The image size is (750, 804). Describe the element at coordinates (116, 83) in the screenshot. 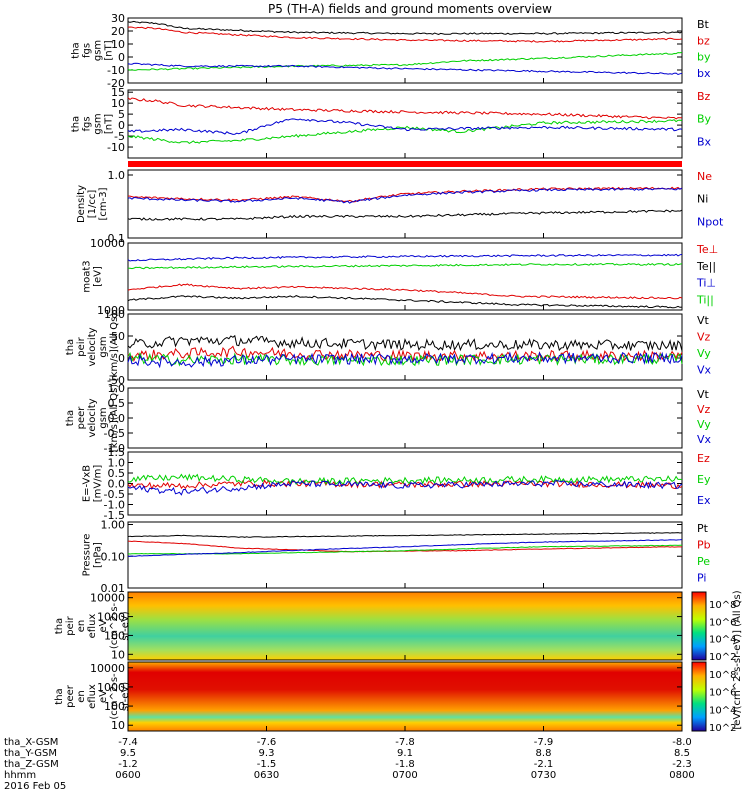

I see `y-tick-label: -20` at that location.